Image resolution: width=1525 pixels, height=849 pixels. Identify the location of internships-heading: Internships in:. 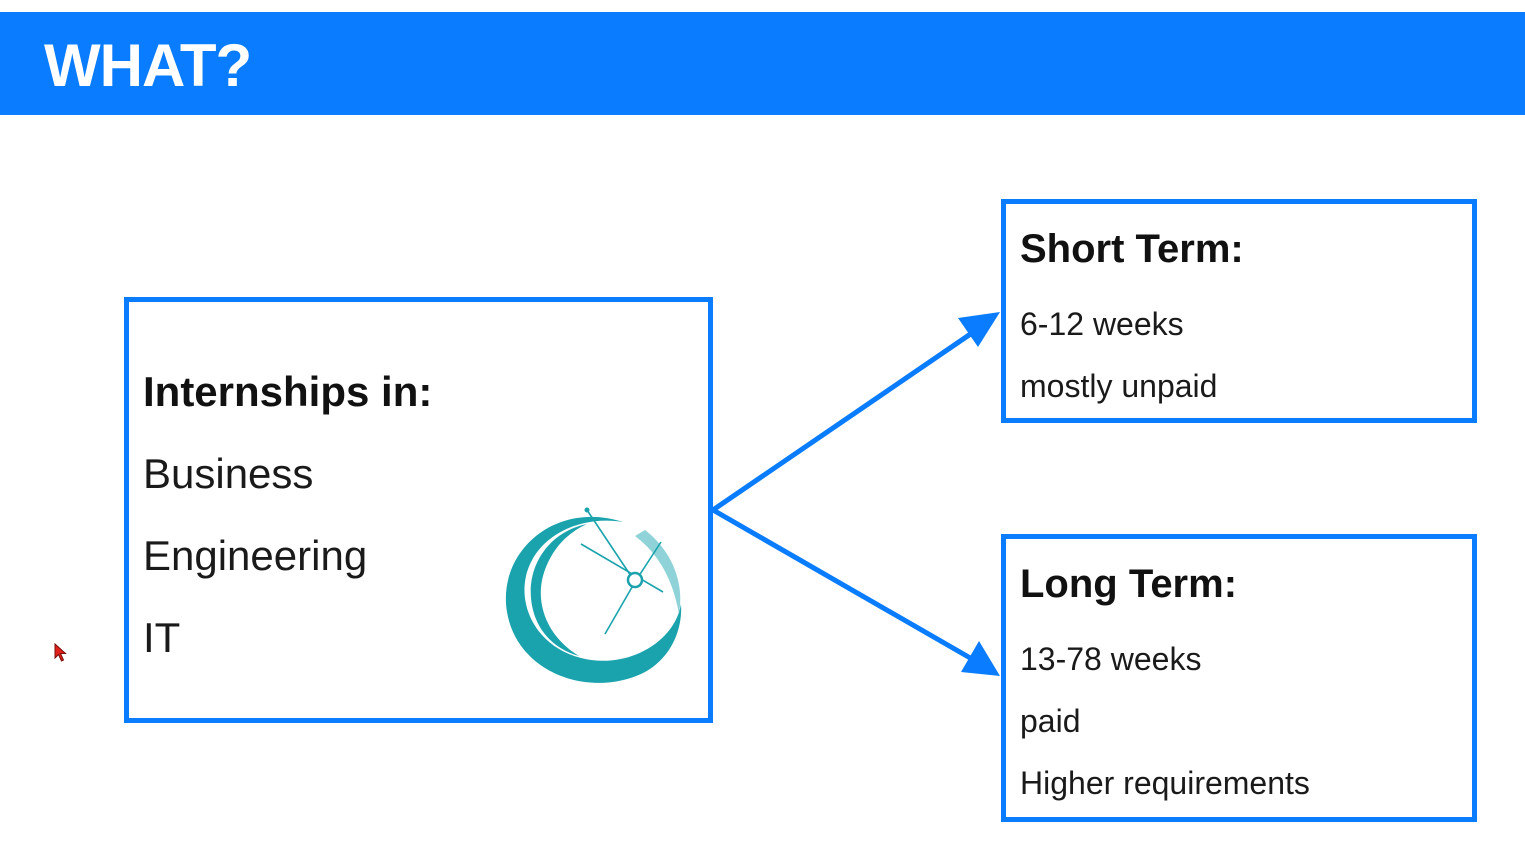
(288, 391).